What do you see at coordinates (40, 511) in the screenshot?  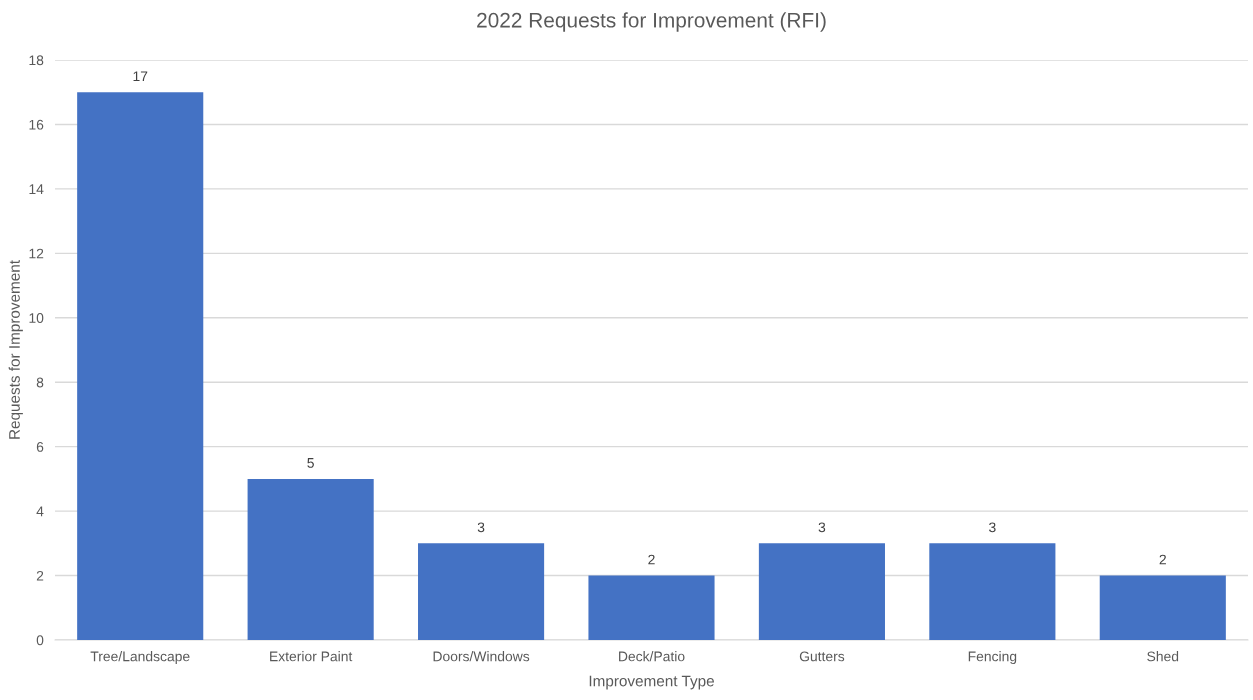 I see `y-tick-label: 4` at bounding box center [40, 511].